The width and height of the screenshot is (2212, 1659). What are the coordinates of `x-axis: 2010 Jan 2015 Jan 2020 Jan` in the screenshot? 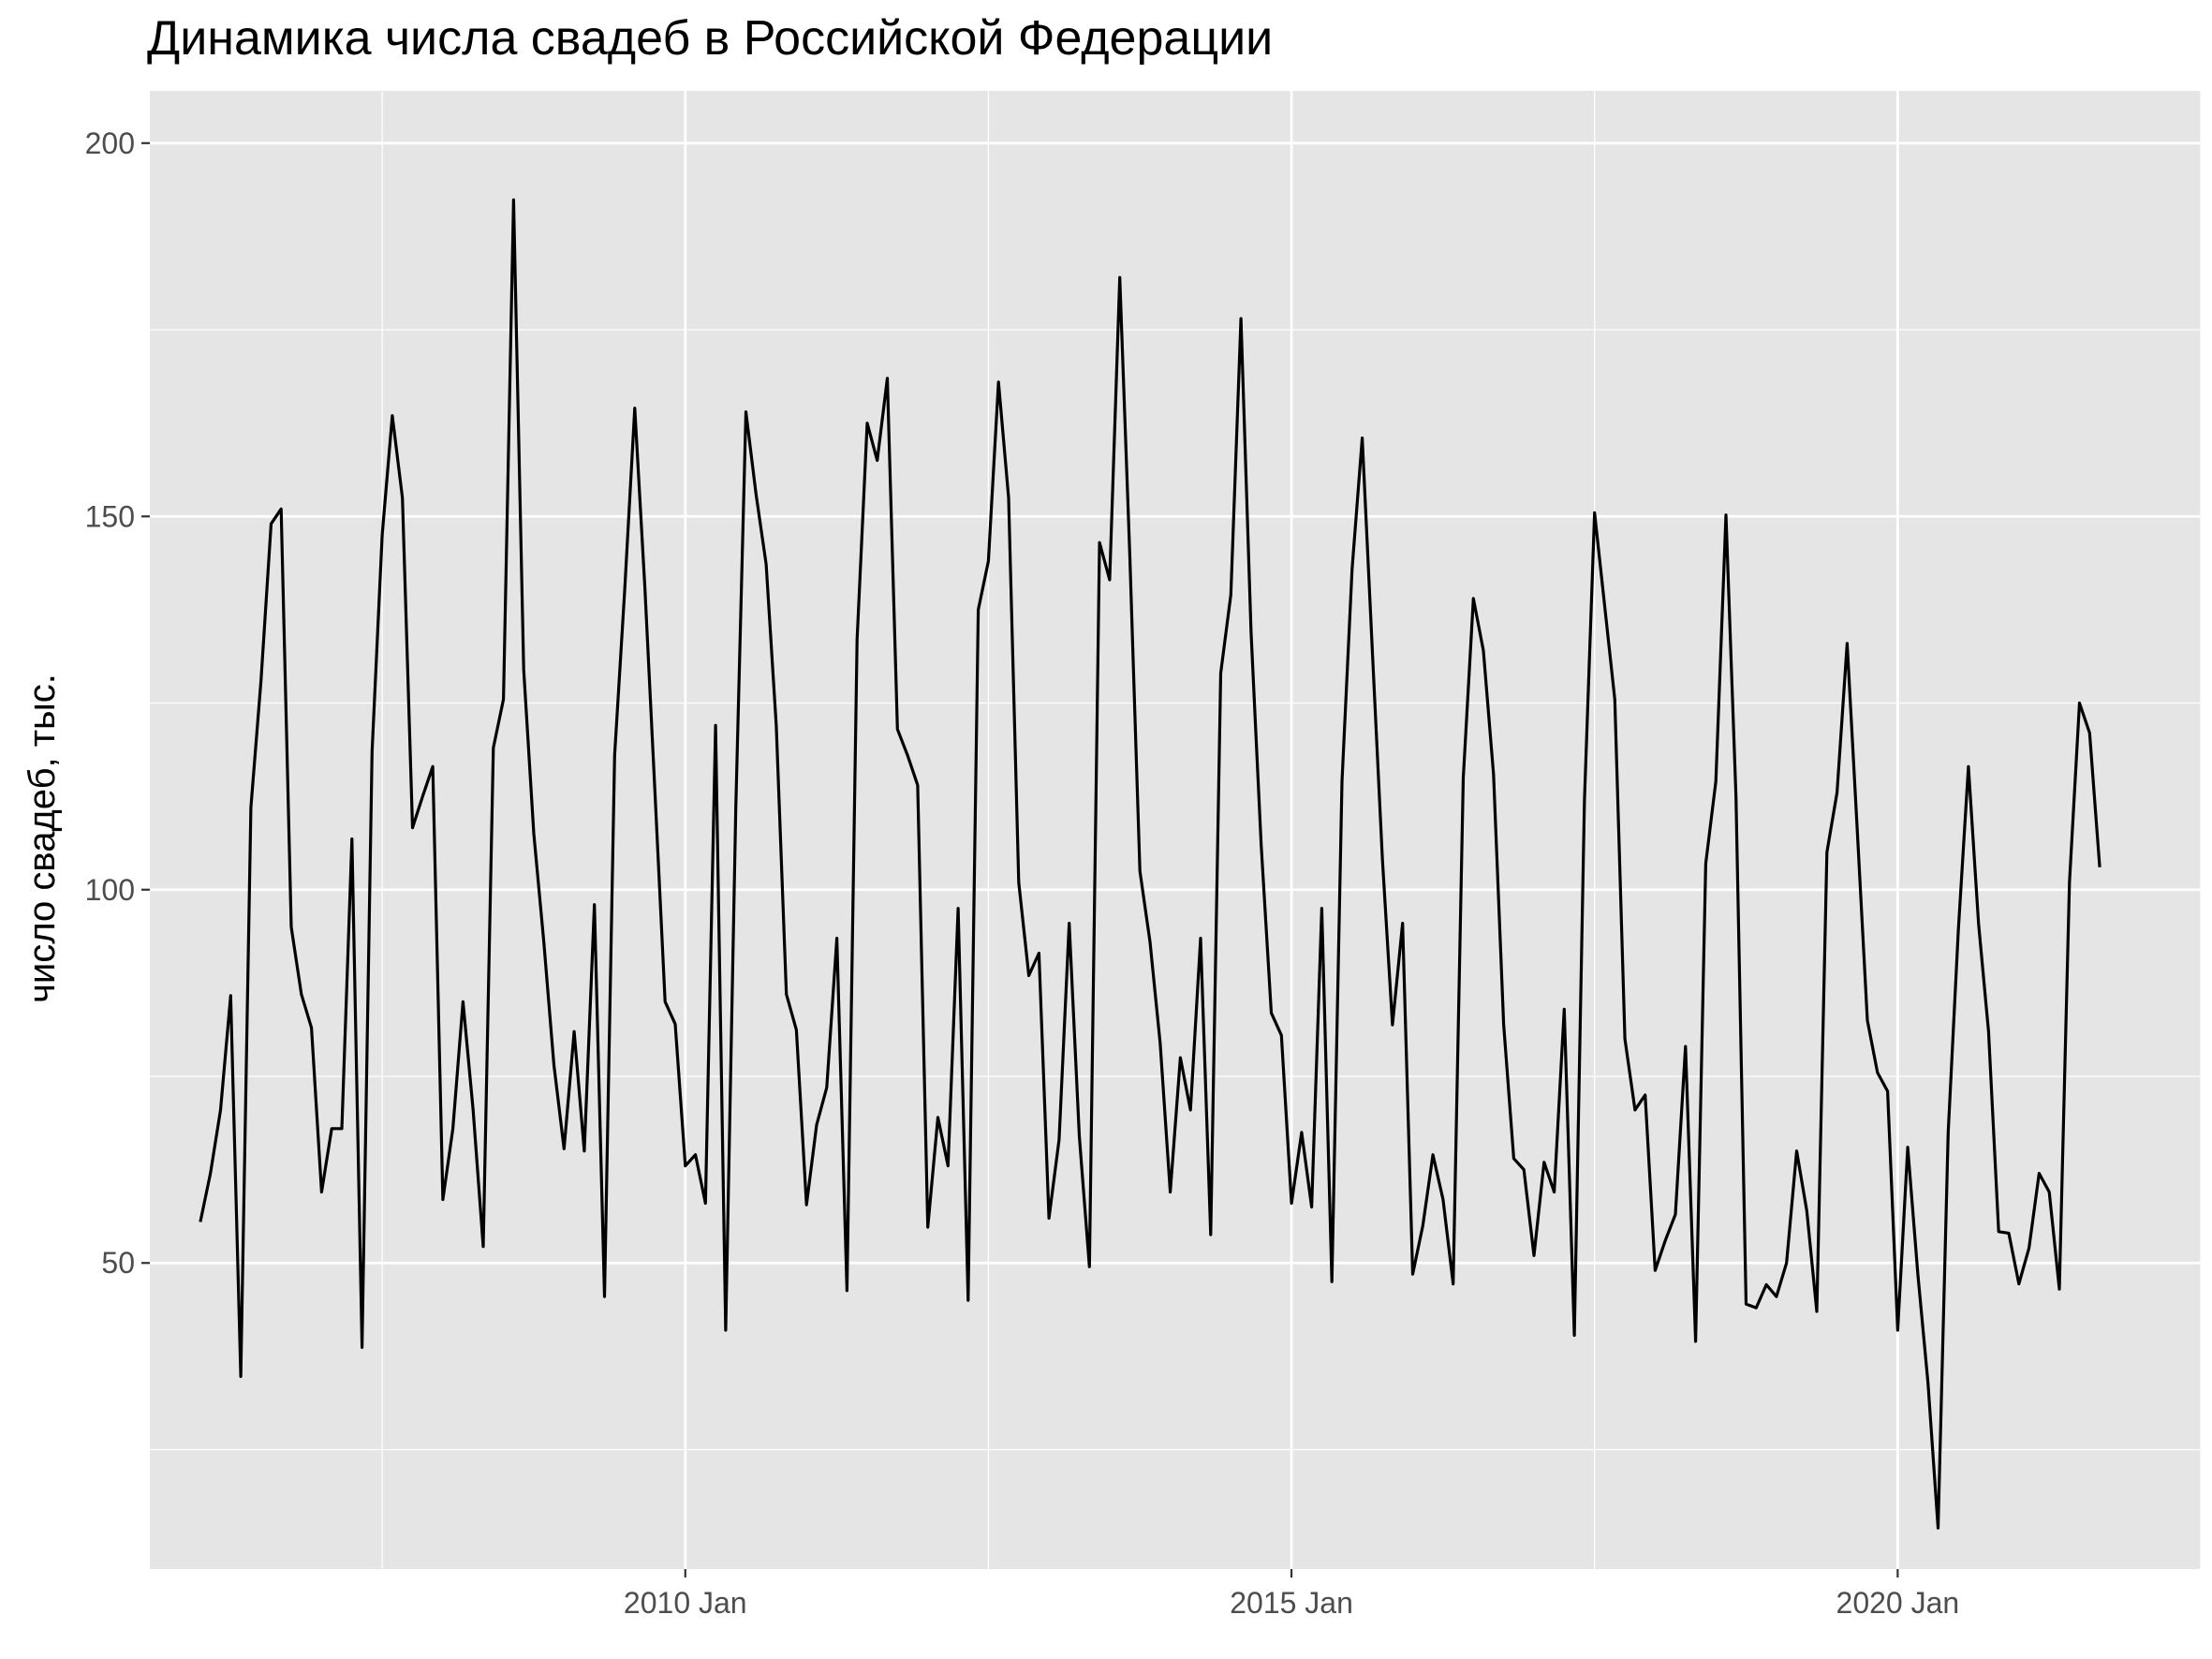 It's located at (1291, 1595).